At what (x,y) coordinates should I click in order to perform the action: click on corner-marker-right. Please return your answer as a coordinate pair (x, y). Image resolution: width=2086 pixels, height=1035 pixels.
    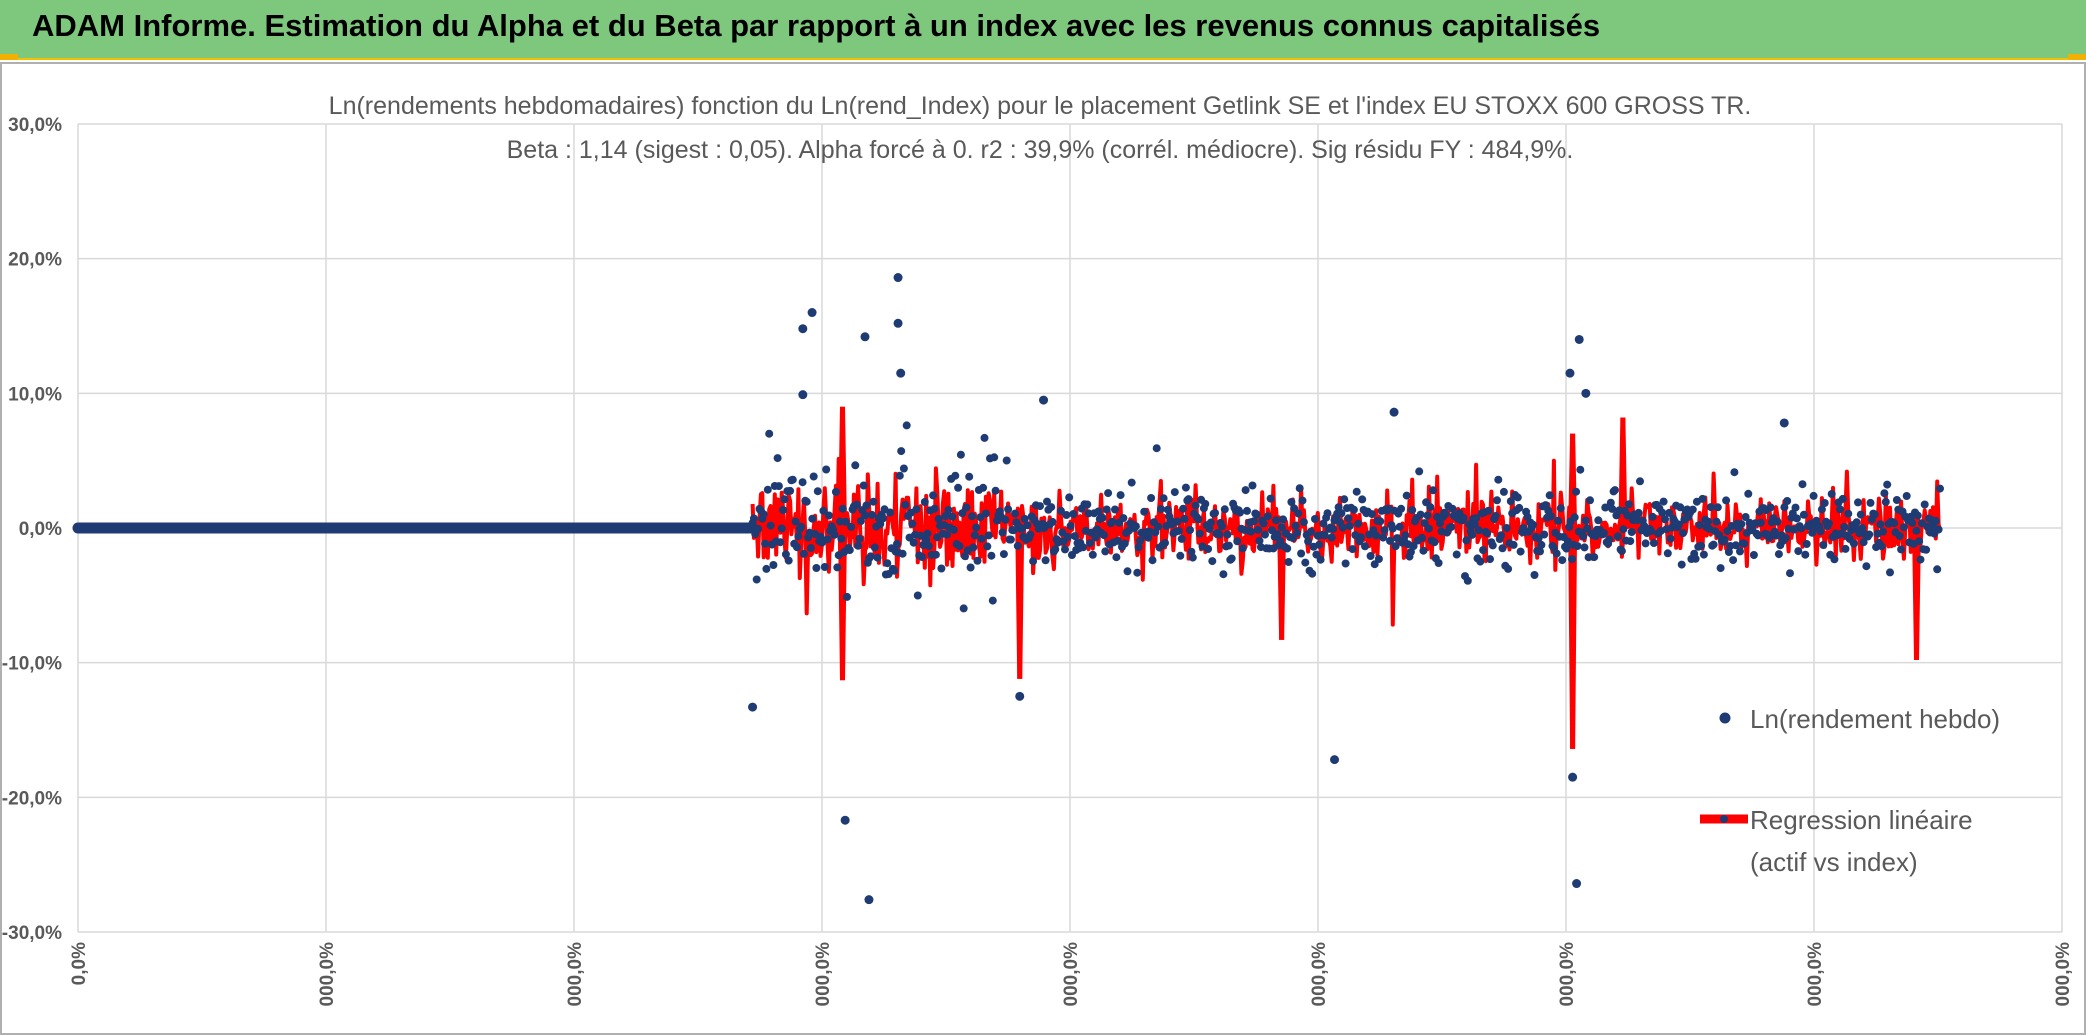
    Looking at the image, I should click on (2077, 57).